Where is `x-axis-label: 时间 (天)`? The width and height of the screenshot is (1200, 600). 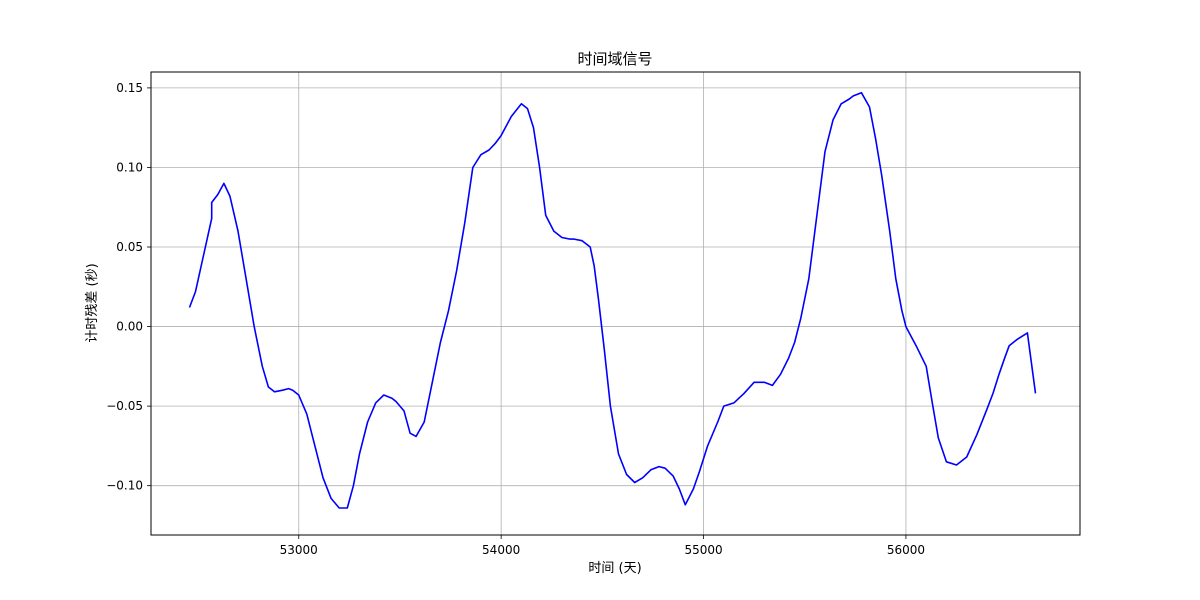 x-axis-label: 时间 (天) is located at coordinates (614, 568).